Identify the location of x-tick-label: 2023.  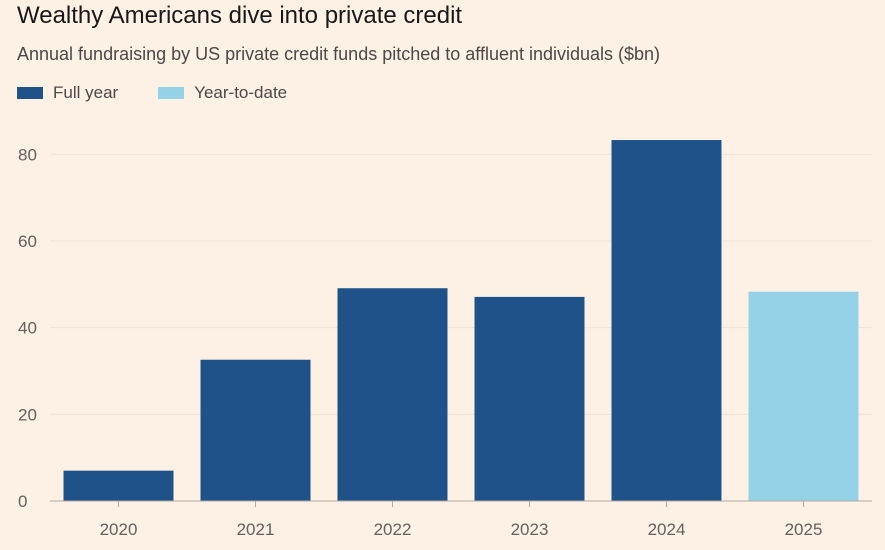
(530, 529).